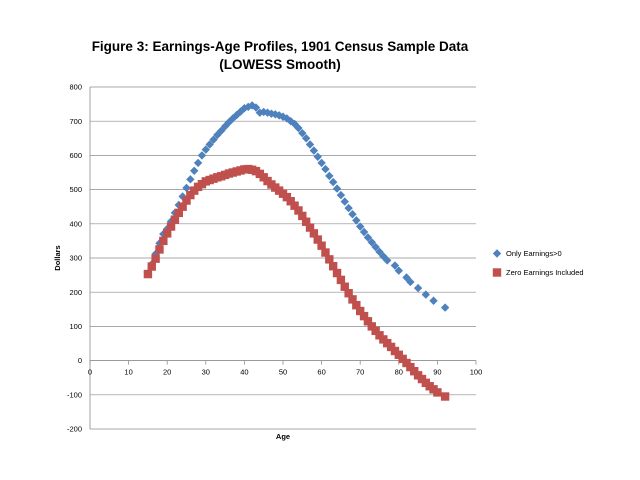 This screenshot has height=480, width=640. What do you see at coordinates (75, 121) in the screenshot?
I see `y-tick-label: 700` at bounding box center [75, 121].